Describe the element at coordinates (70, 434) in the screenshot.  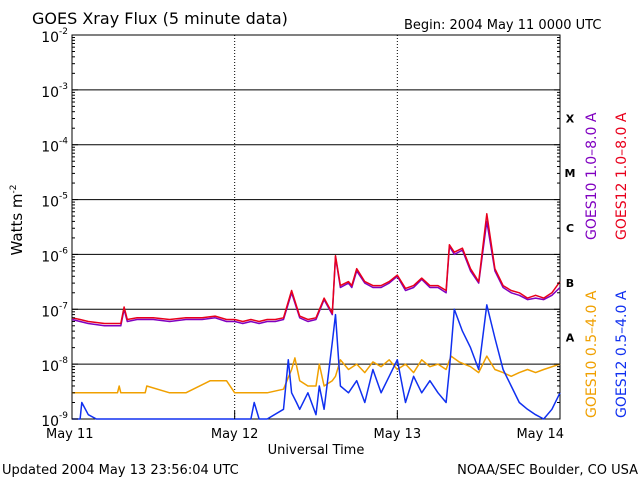
I see `x-tick-label: May 11` at that location.